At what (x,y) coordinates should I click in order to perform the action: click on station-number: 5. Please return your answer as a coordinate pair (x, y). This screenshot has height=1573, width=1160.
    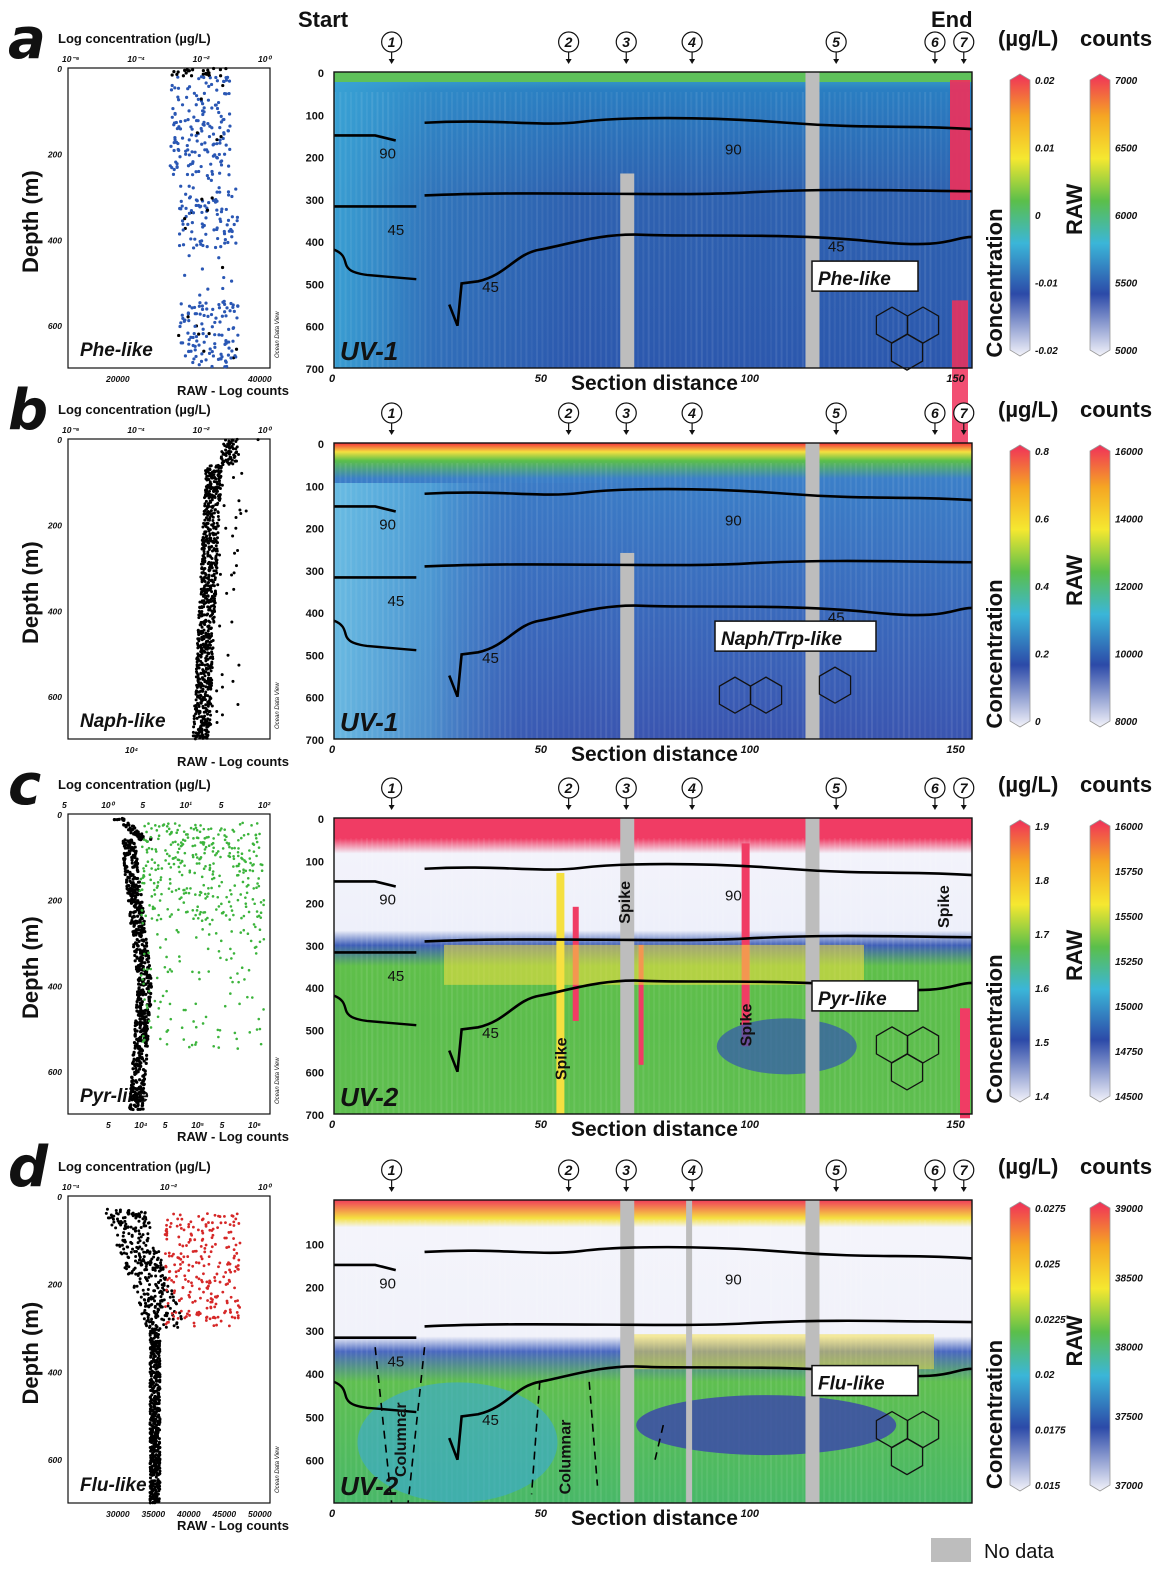
    Looking at the image, I should click on (836, 1170).